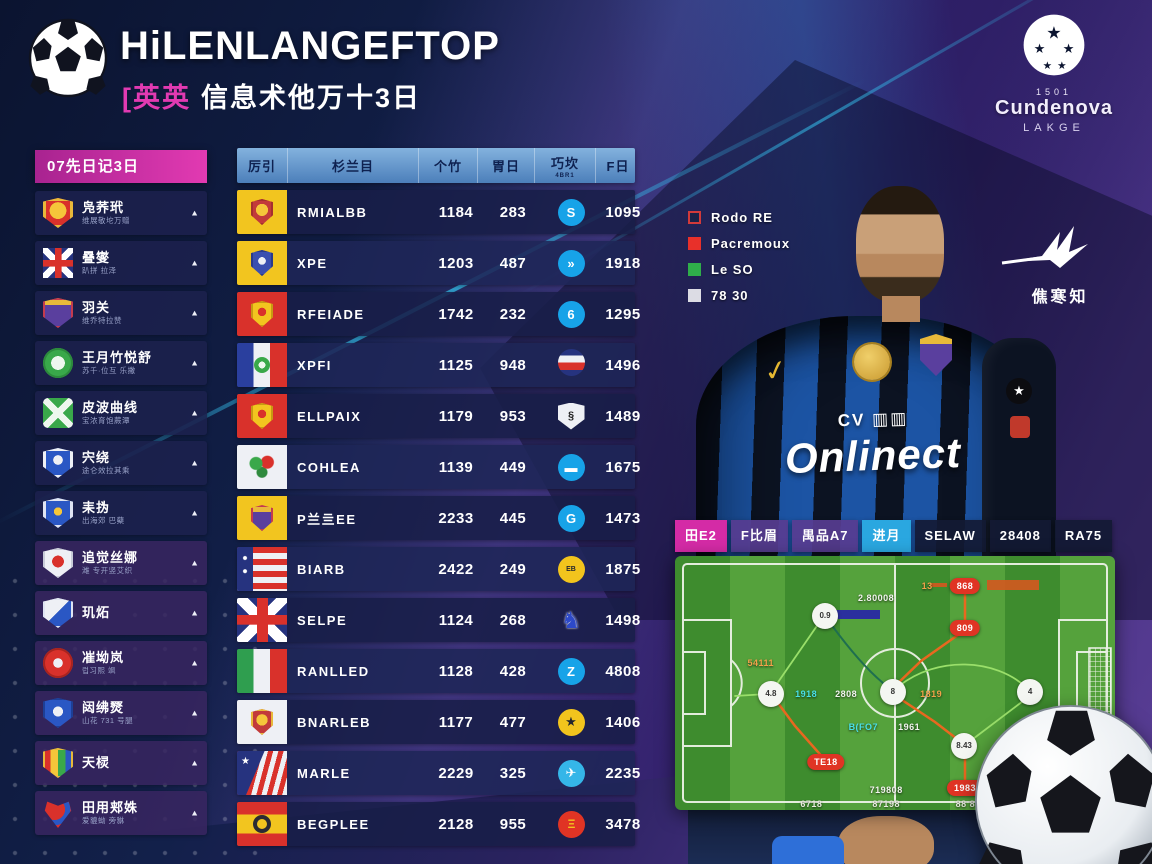 This screenshot has width=1152, height=864. Describe the element at coordinates (121, 213) in the screenshot. I see `sidebar-item-1: 凫荞玳 维展敬坨万赠 ▲` at that location.